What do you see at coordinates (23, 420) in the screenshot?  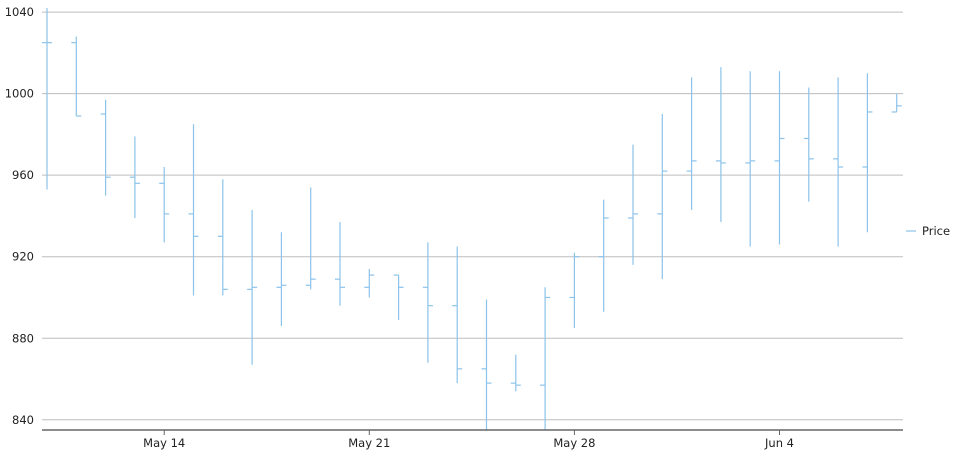 I see `y-tick-label: 840` at bounding box center [23, 420].